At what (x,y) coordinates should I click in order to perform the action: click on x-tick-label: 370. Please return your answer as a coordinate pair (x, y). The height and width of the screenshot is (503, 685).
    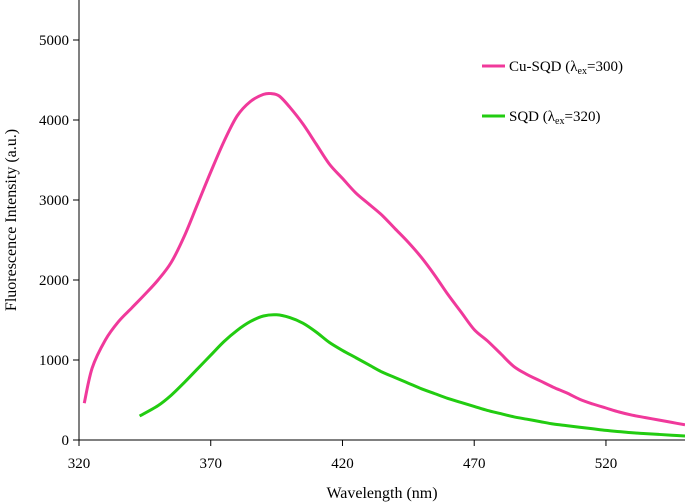
    Looking at the image, I should click on (210, 464).